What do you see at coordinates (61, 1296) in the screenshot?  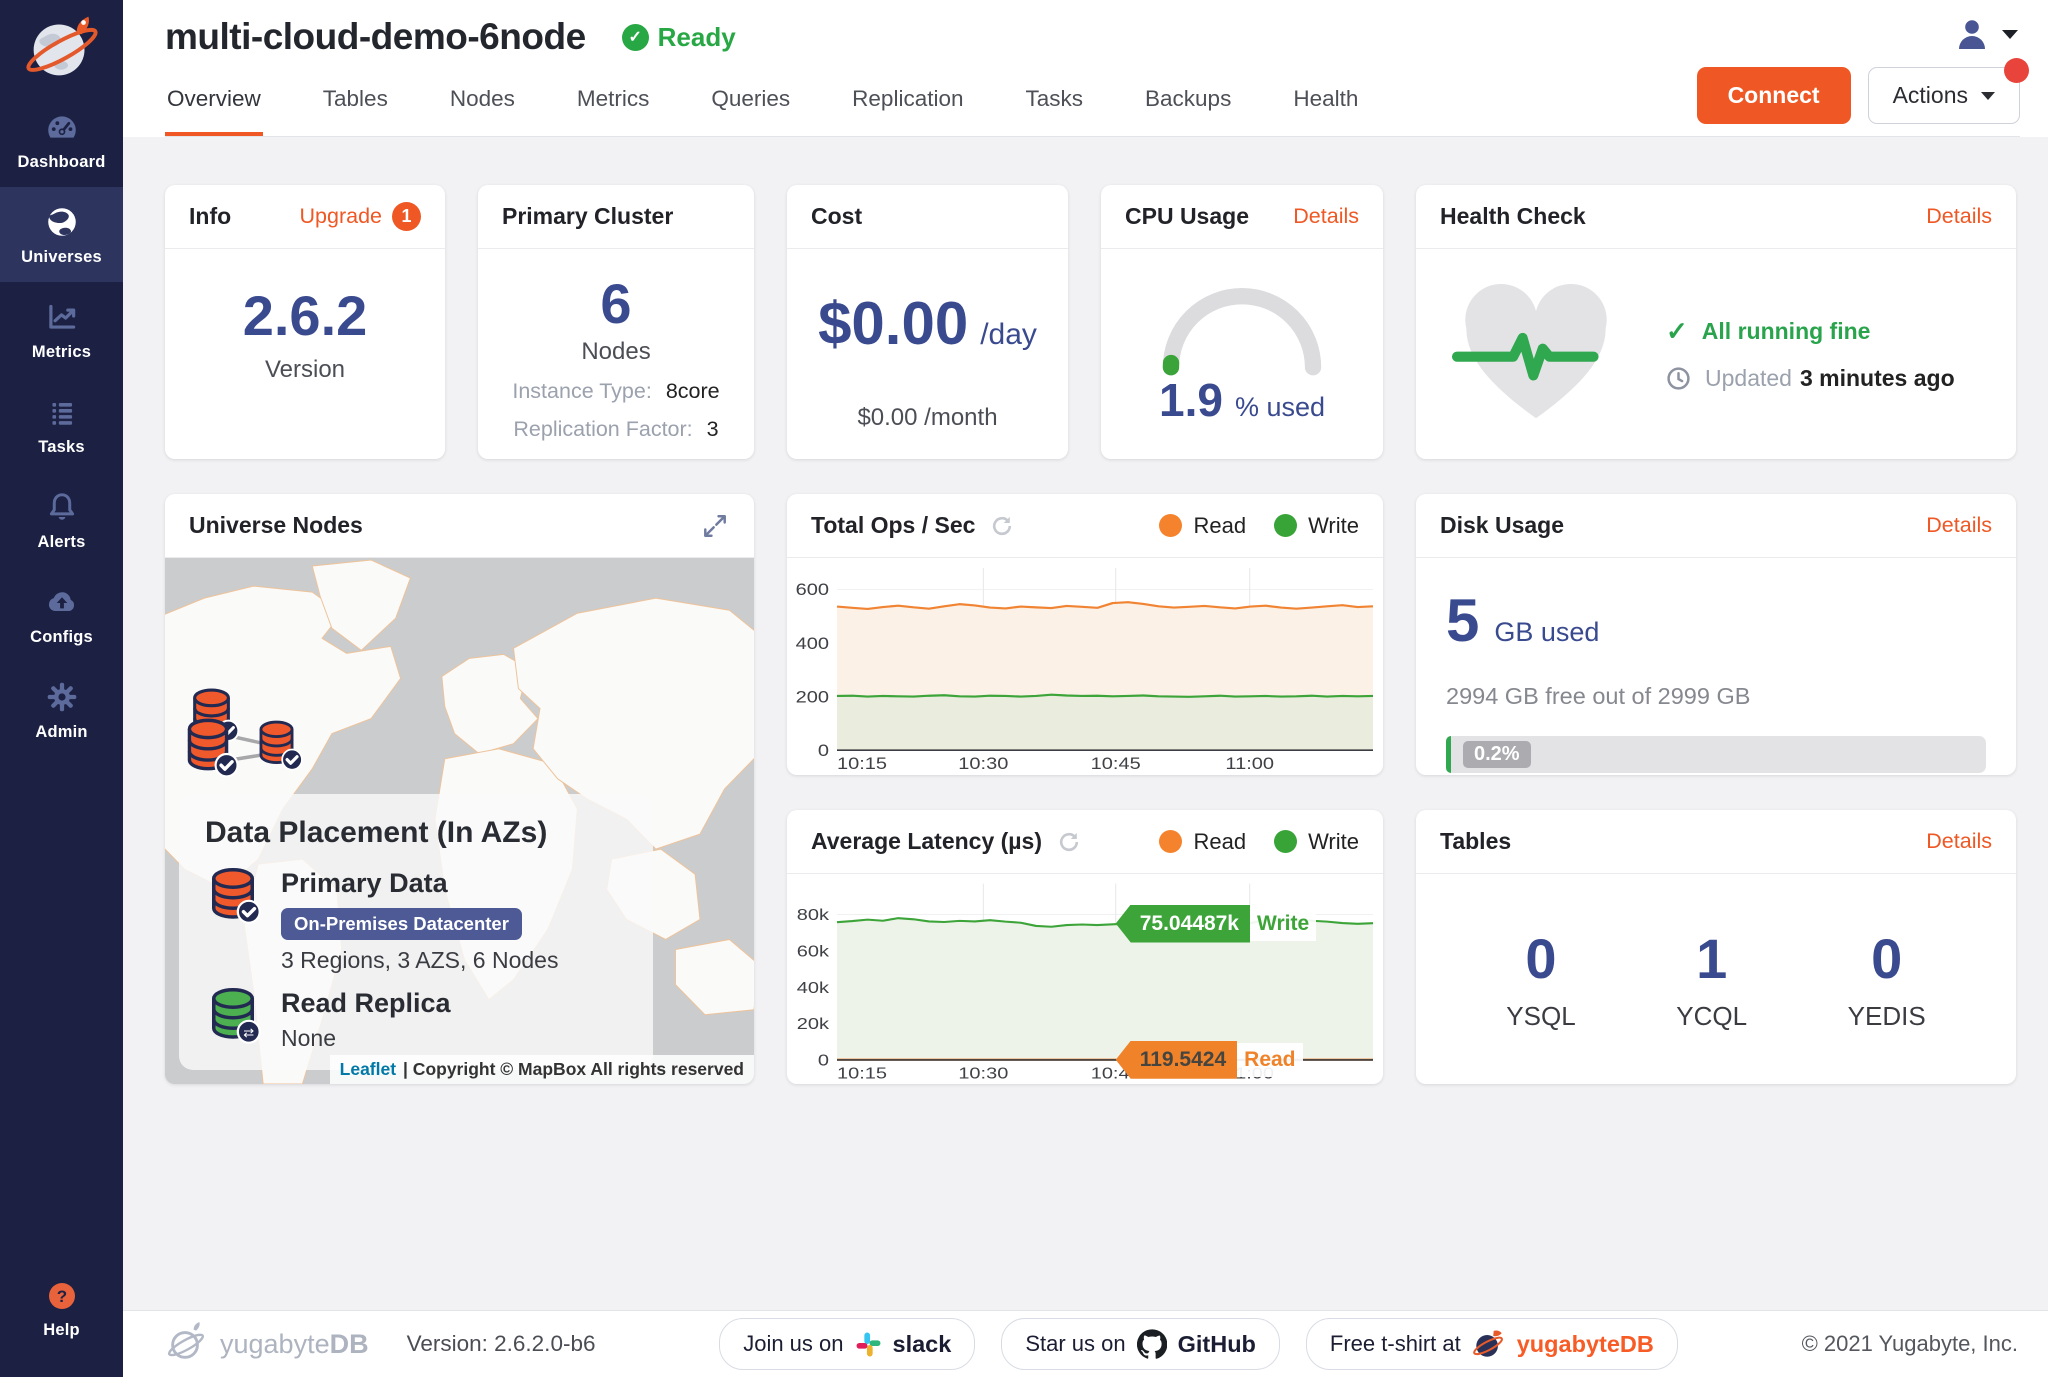 I see `help-icon: ?` at bounding box center [61, 1296].